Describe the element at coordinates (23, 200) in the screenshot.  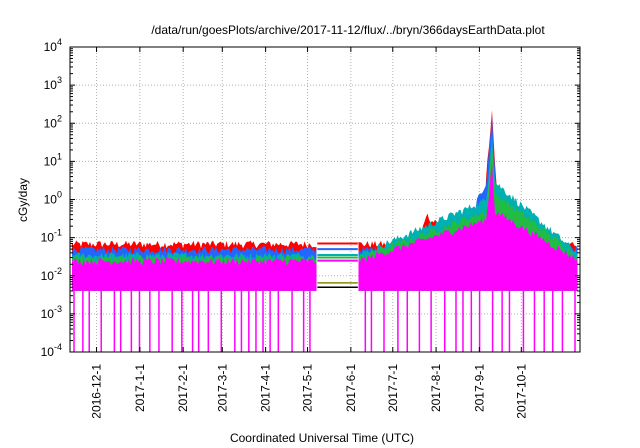
I see `y-axis-label: cGy/day` at that location.